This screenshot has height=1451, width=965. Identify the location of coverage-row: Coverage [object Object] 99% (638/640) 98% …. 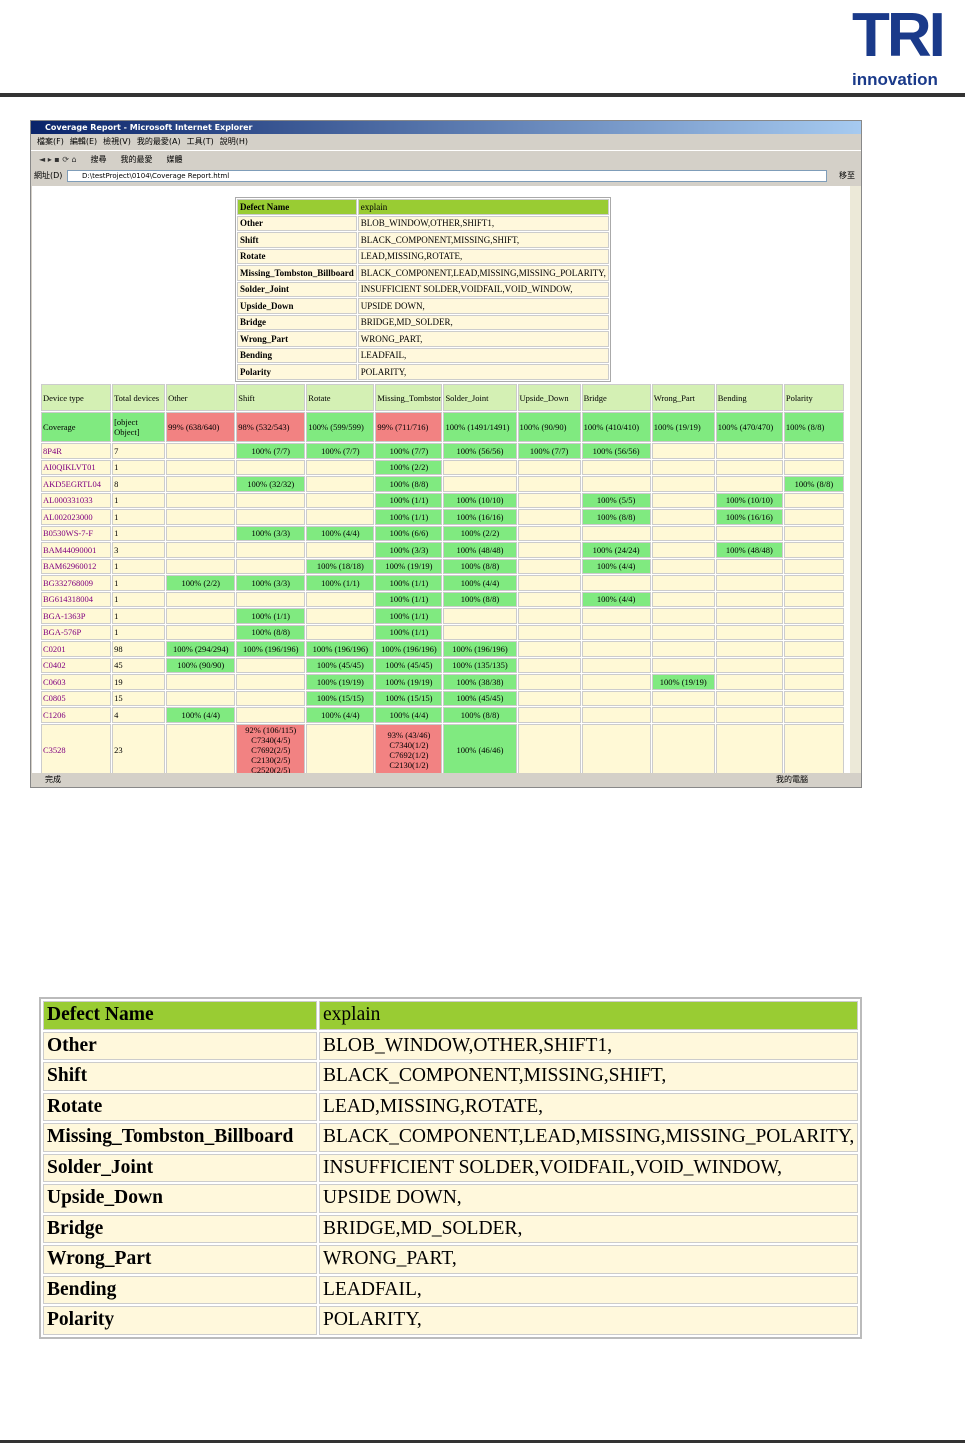
(442, 427).